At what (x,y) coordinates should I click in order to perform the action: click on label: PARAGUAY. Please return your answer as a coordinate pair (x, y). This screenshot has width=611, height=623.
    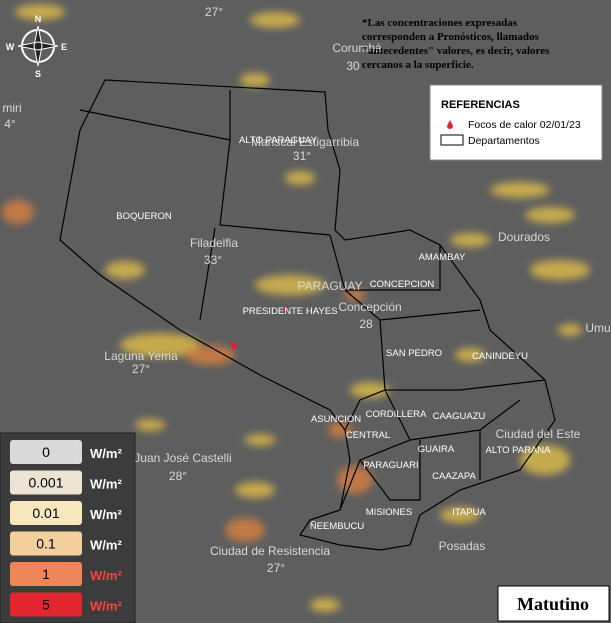
    Looking at the image, I should click on (330, 286).